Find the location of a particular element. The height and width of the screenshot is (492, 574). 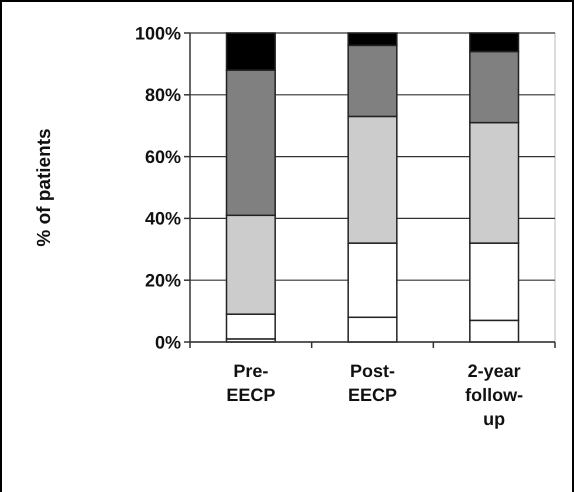

y-tick-label: 100% is located at coordinates (157, 33).